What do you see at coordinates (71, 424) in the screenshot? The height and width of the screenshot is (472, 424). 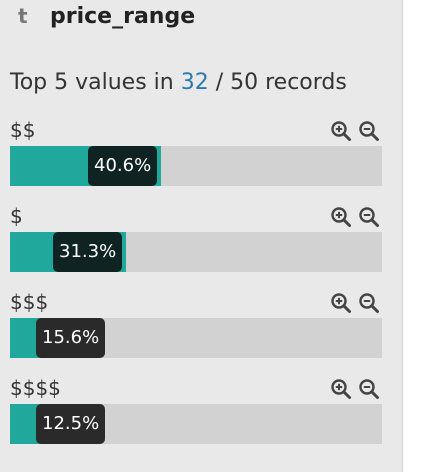 I see `value-percent-tag: 12.5%` at bounding box center [71, 424].